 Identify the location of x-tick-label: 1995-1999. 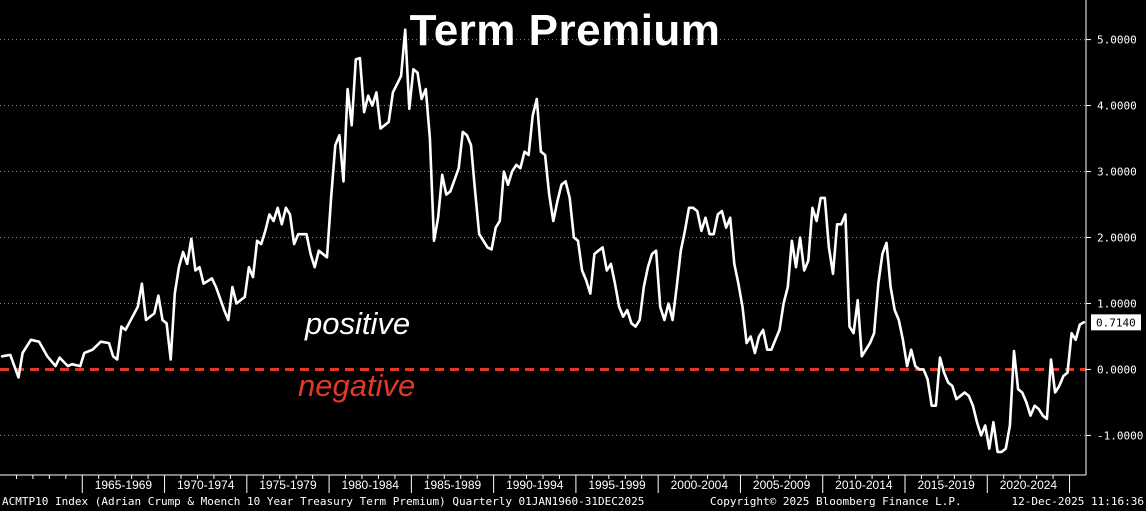
(617, 485).